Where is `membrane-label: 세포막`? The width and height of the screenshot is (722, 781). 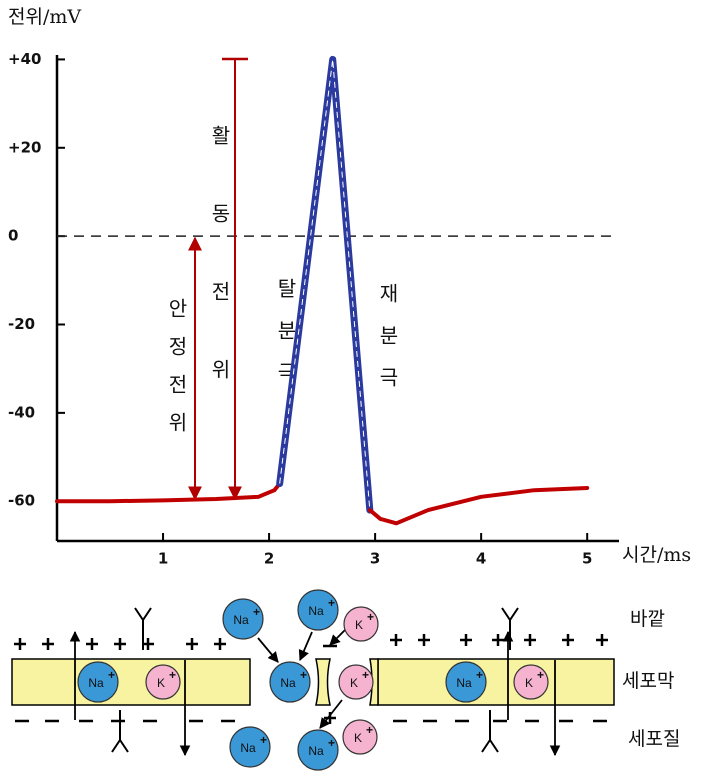
membrane-label: 세포막 is located at coordinates (648, 681).